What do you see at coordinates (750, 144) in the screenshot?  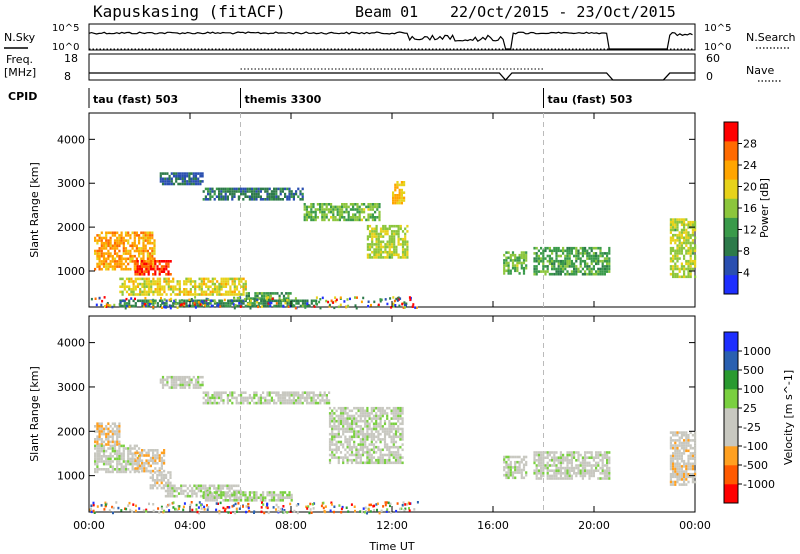 I see `colorbar-tick-label: 28` at bounding box center [750, 144].